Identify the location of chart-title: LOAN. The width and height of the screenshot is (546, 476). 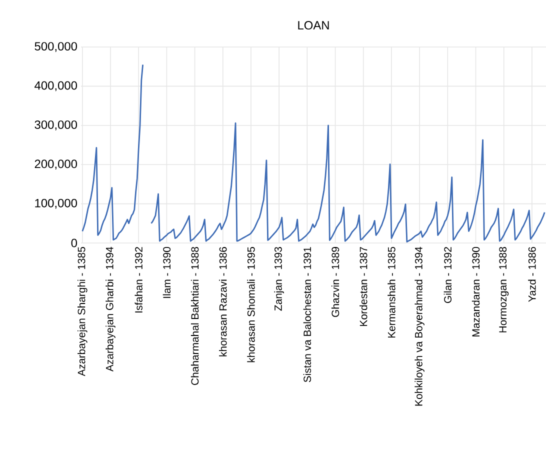
(313, 25).